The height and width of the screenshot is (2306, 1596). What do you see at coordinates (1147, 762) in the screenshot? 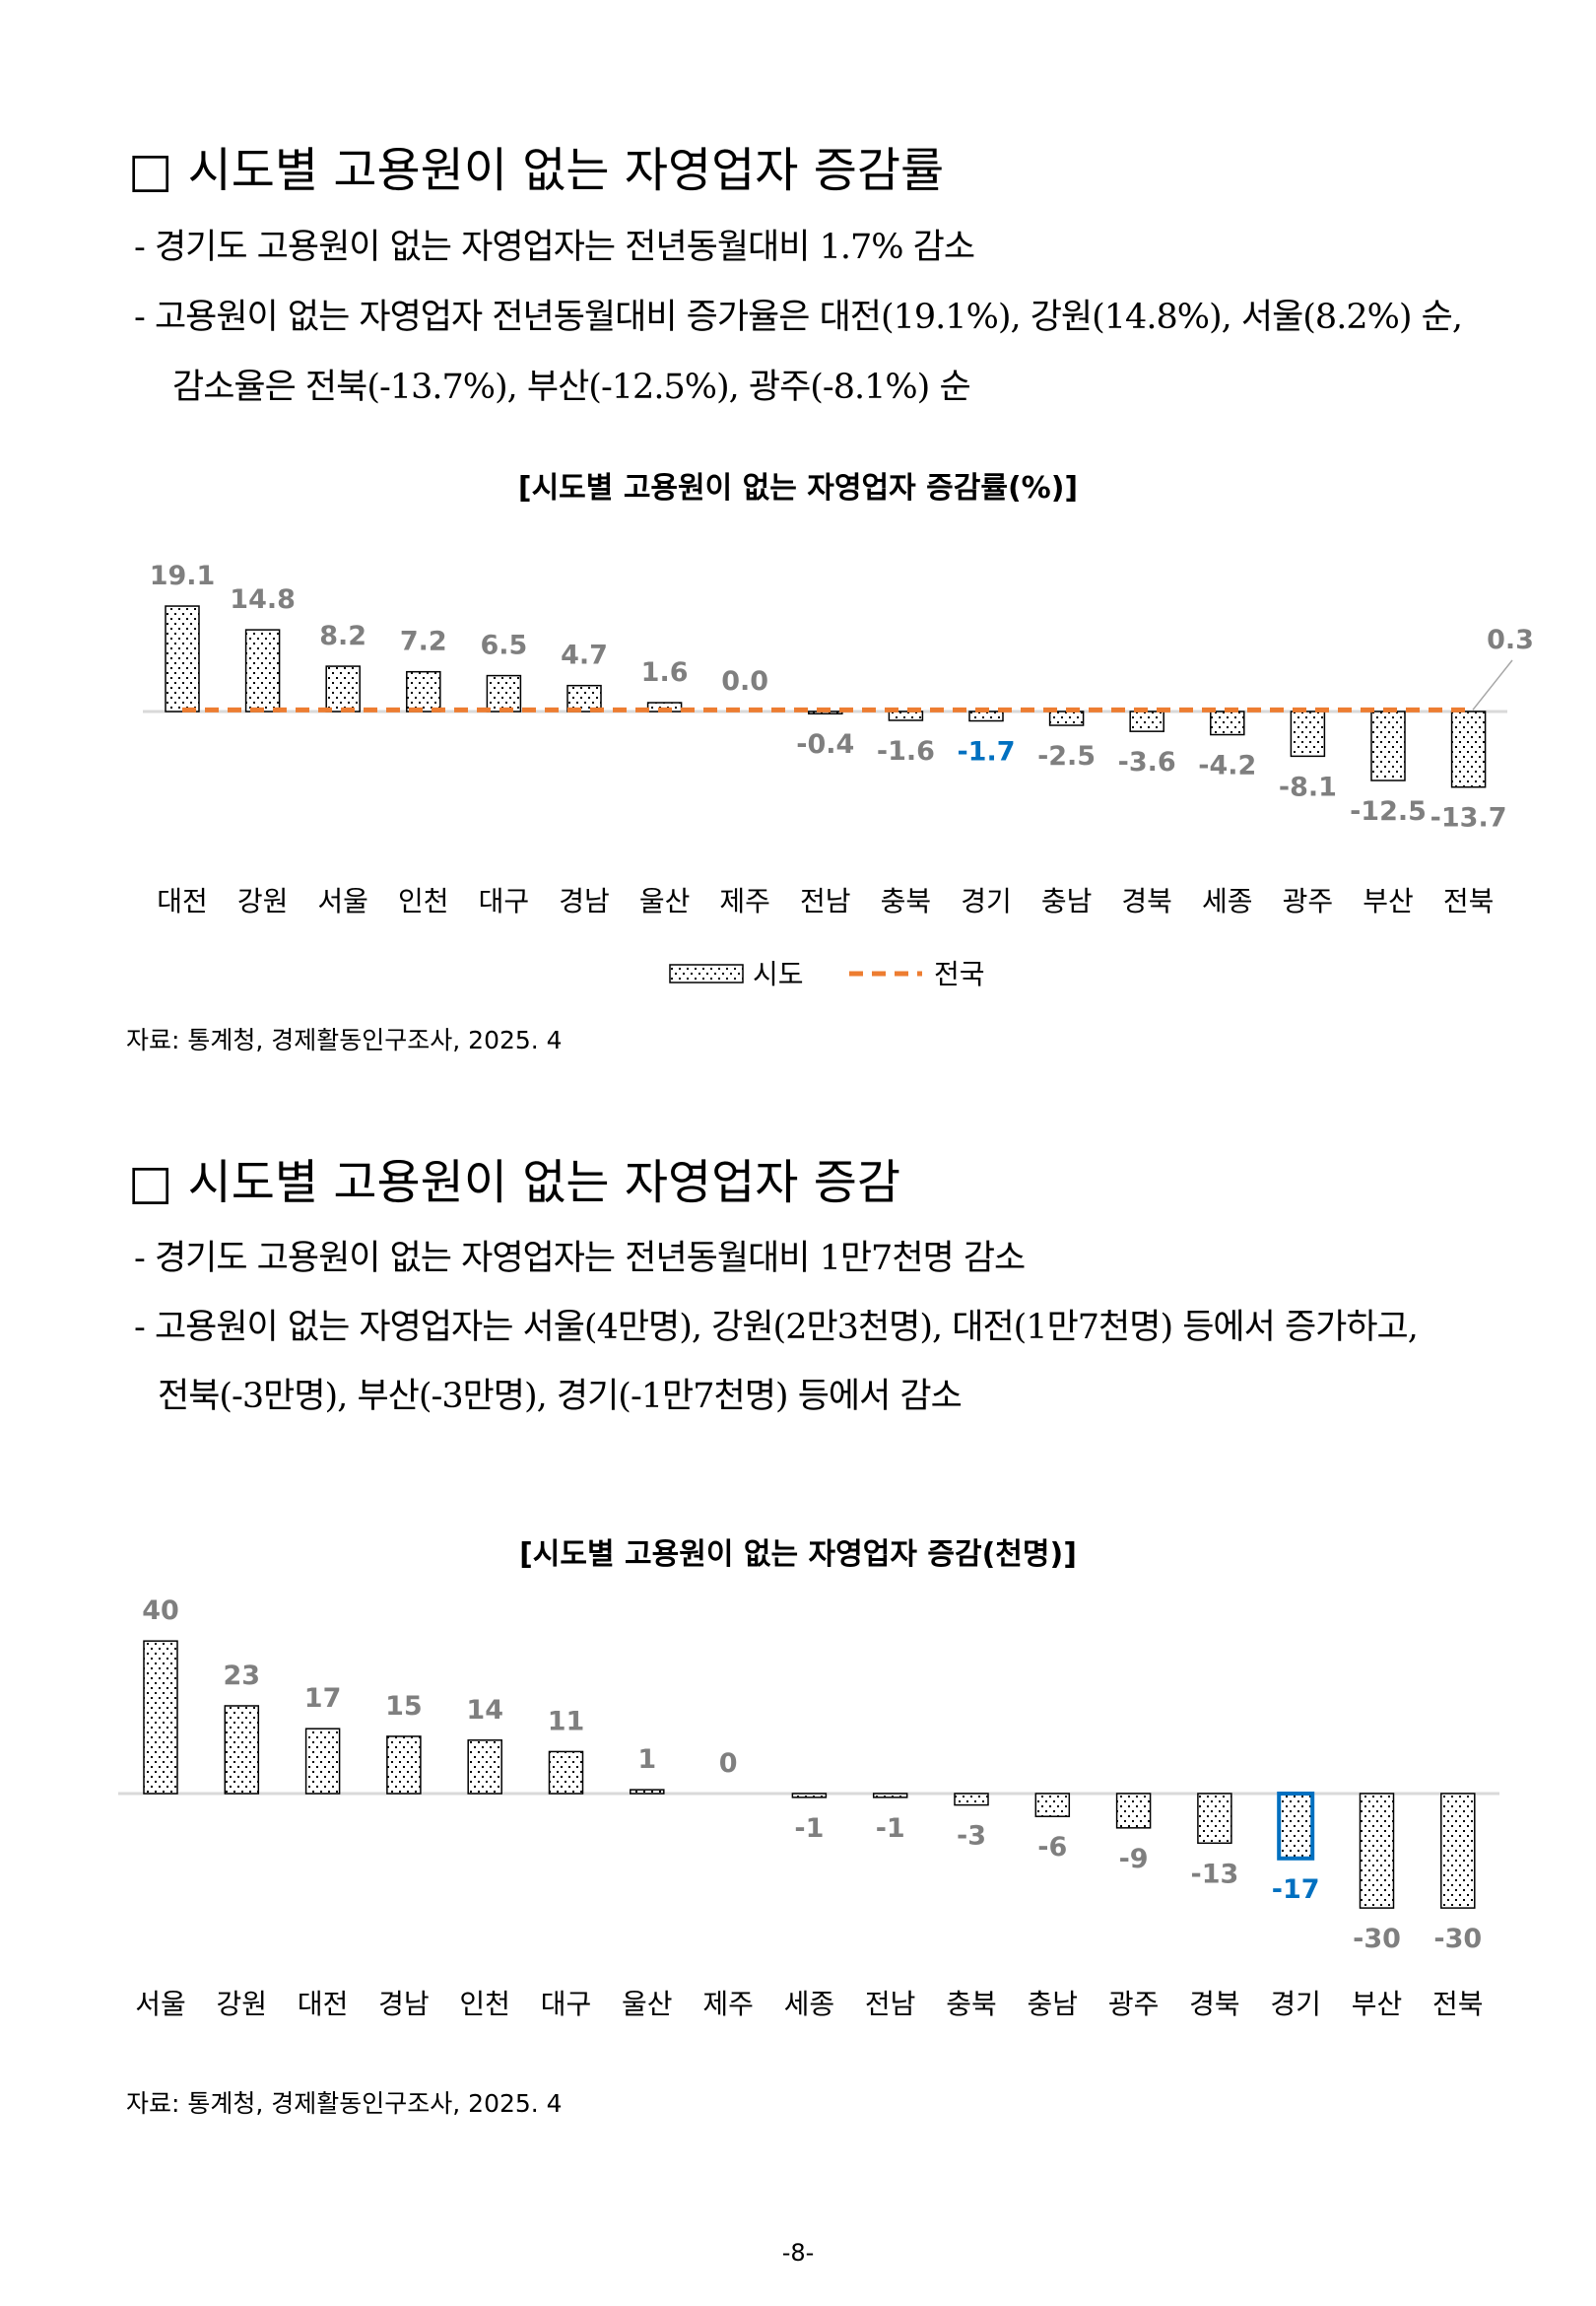
I see `data-label: -3.6` at bounding box center [1147, 762].